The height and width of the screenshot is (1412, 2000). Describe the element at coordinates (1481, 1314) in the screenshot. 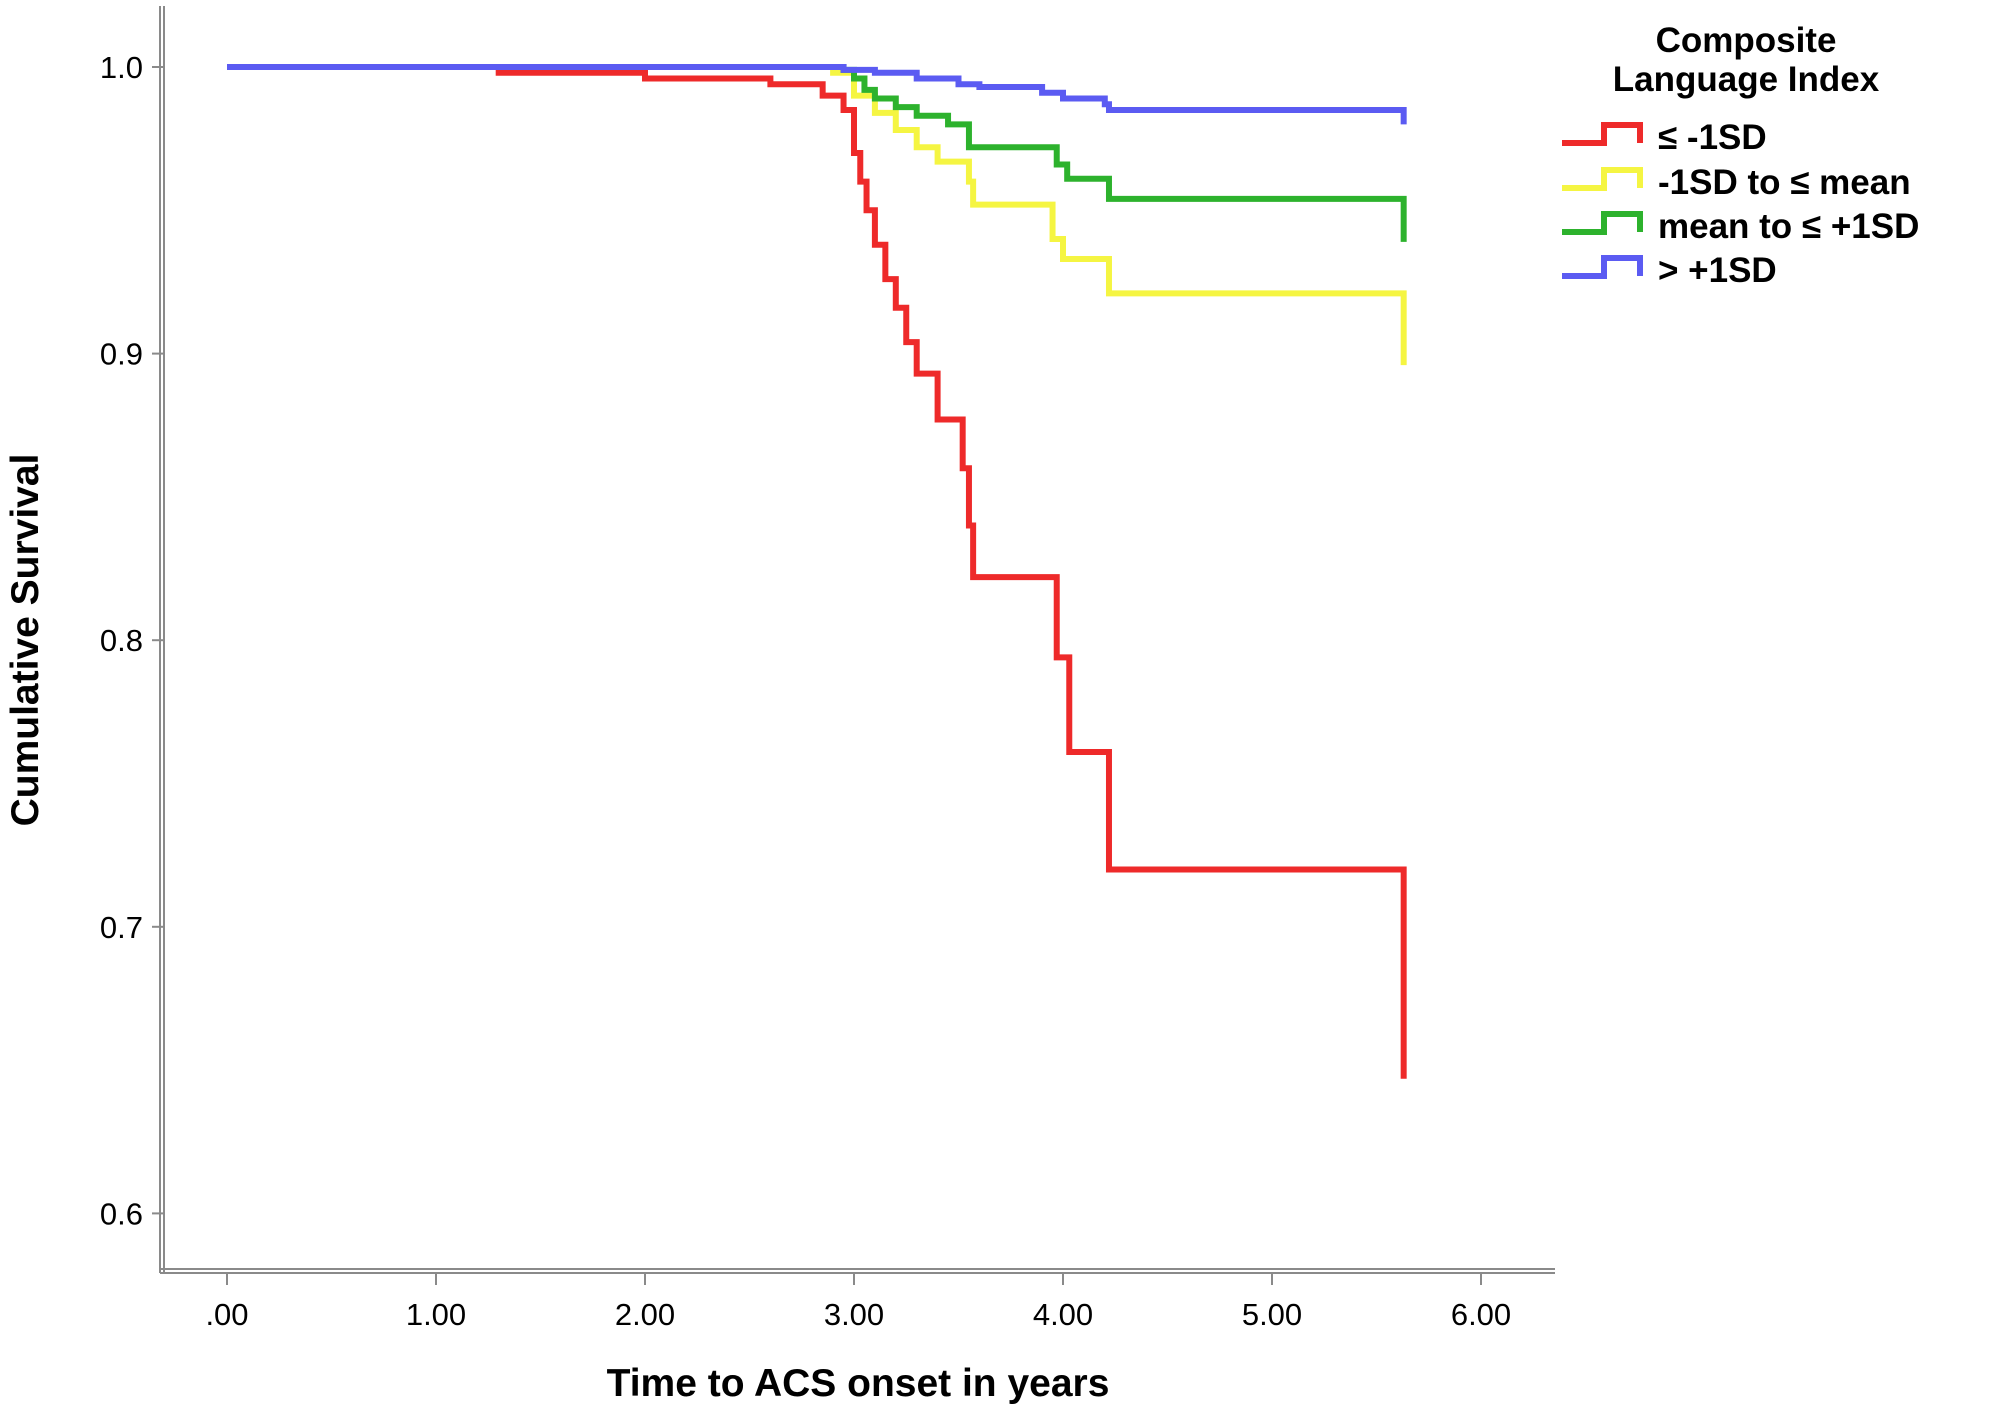

I see `x-tick-label: 6.00` at that location.